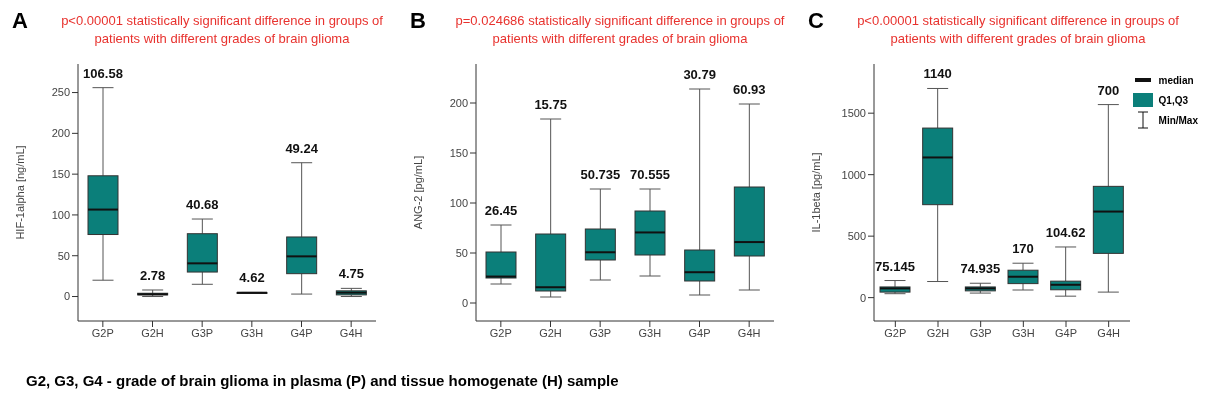  What do you see at coordinates (252, 278) in the screenshot?
I see `annotation: 4.62` at bounding box center [252, 278].